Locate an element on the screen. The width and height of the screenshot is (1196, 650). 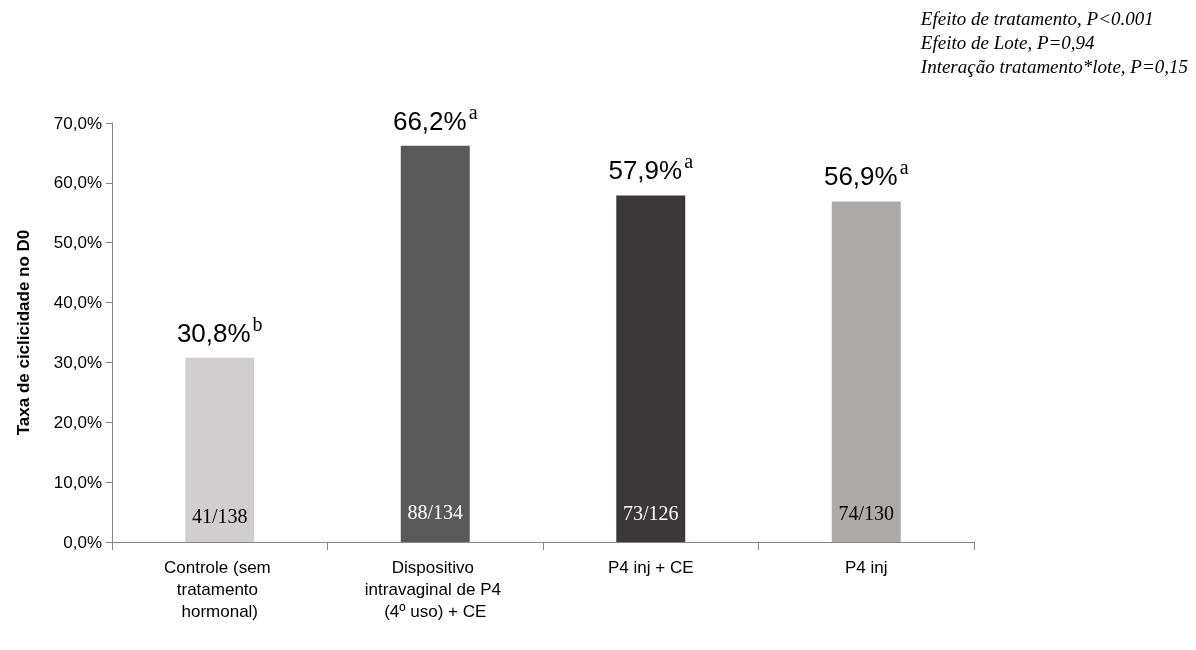
x-tick-label: Controle (sem tratamento hormonal) is located at coordinates (220, 589).